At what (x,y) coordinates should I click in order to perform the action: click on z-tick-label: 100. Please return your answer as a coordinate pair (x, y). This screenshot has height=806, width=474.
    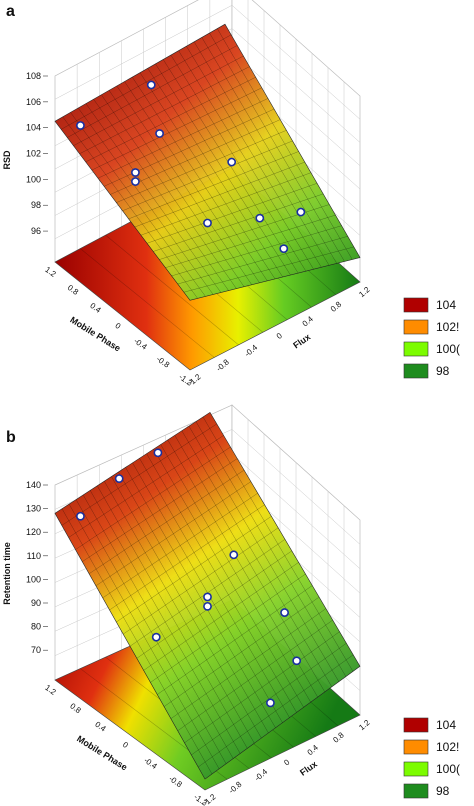
    Looking at the image, I should click on (33, 579).